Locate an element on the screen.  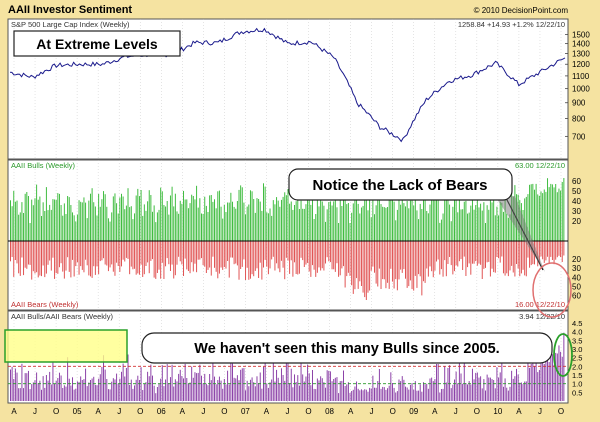
bears-oval-highlight is located at coordinates (552, 290).